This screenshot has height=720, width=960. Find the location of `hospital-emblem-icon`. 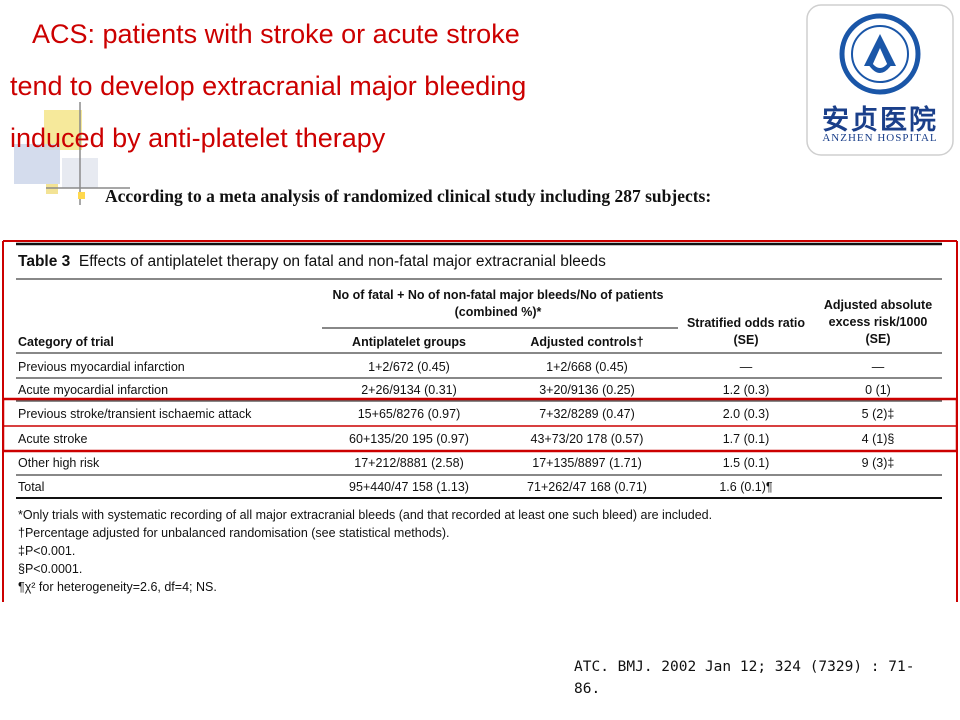

hospital-emblem-icon is located at coordinates (880, 80).